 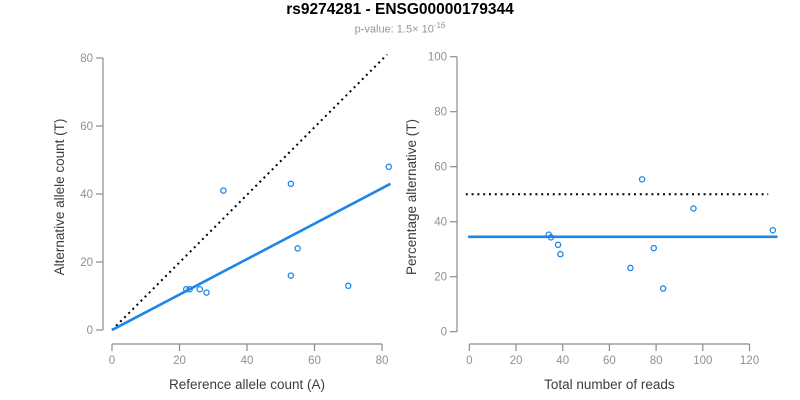 What do you see at coordinates (247, 384) in the screenshot?
I see `x-axis-title: Reference allele count (A)` at bounding box center [247, 384].